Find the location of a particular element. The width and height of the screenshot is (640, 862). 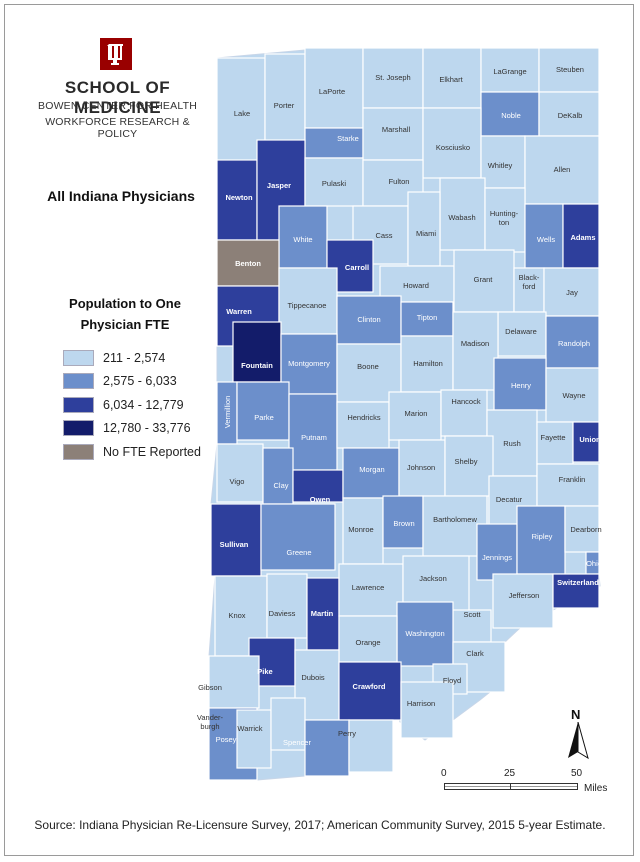

county-label: Greene is located at coordinates (298, 552).